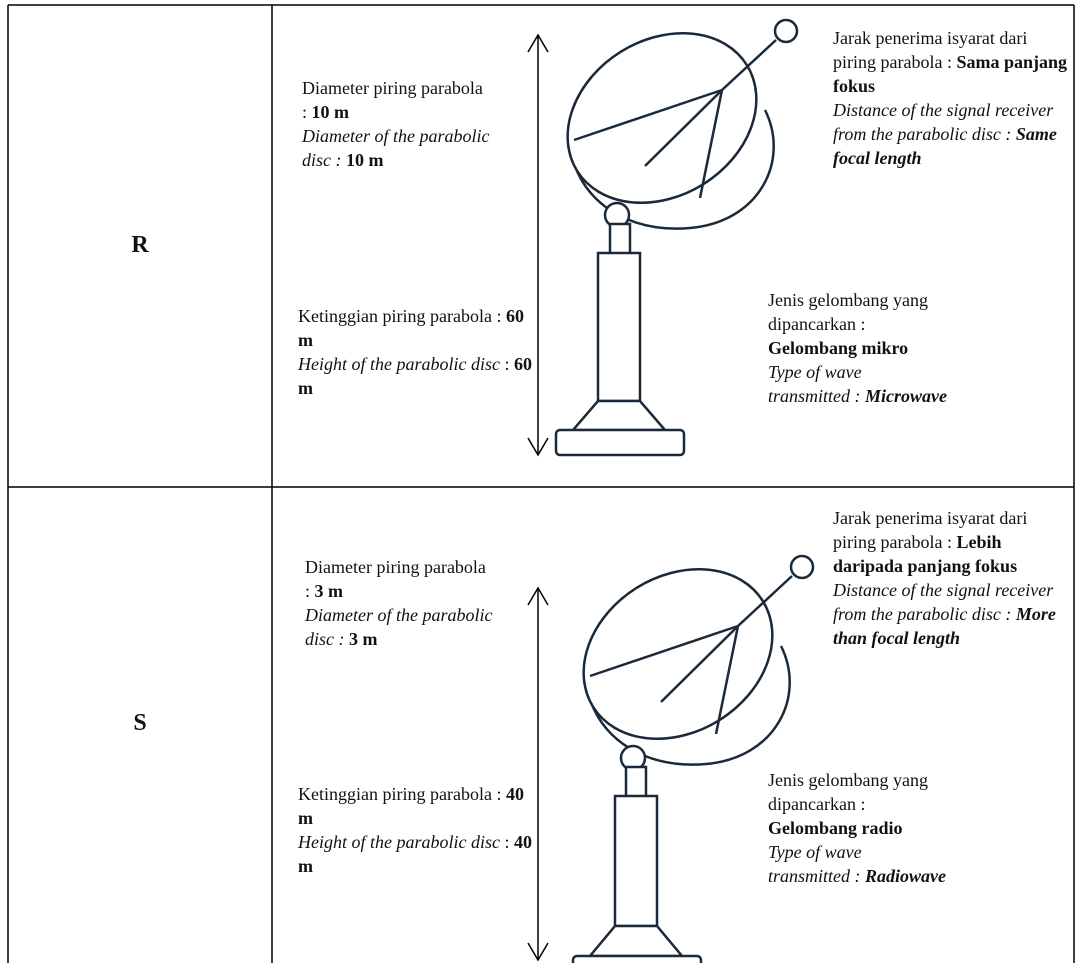  I want to click on malay-value: 3 m, so click(329, 591).